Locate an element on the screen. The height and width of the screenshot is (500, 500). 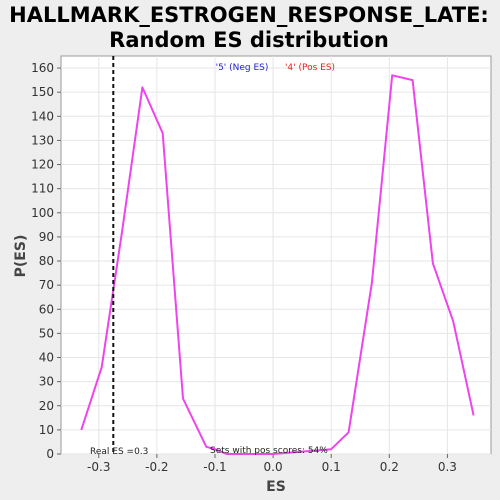
real-es-label: Real ES =0.3 is located at coordinates (119, 452).